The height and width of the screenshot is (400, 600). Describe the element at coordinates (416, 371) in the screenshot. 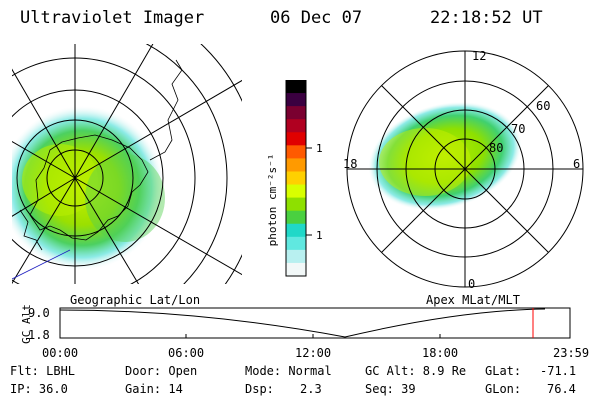

I see `gc-alt-info: GC Alt: 8.9 Re` at that location.